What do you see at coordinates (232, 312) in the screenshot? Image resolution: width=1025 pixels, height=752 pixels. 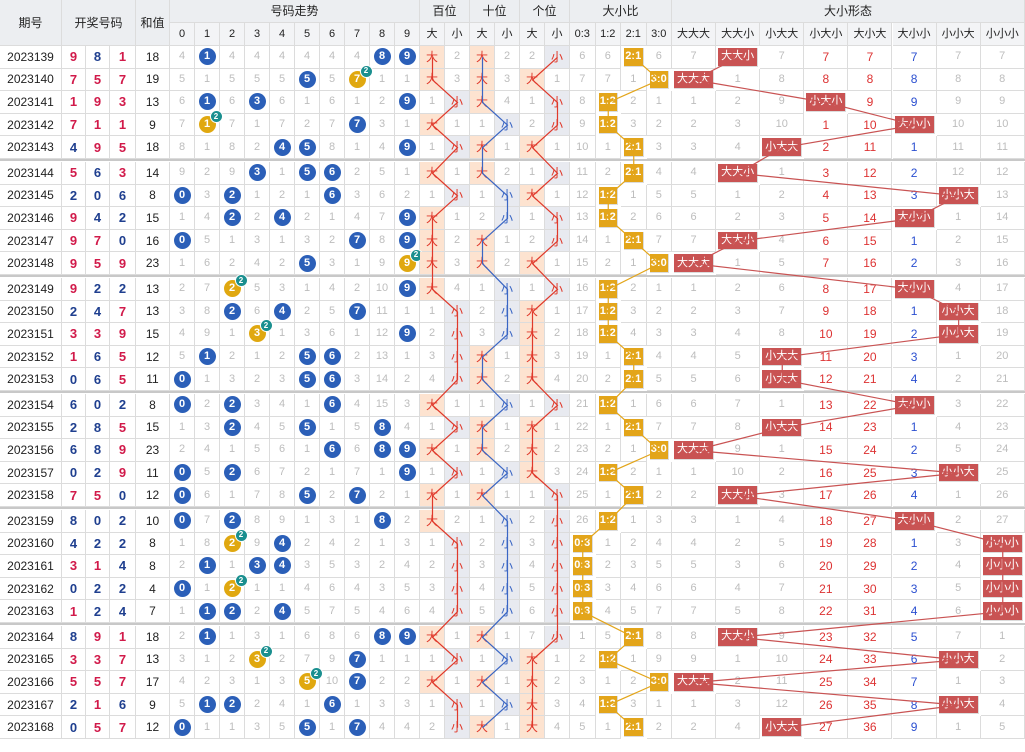 I see `trend-cell: 2` at bounding box center [232, 312].